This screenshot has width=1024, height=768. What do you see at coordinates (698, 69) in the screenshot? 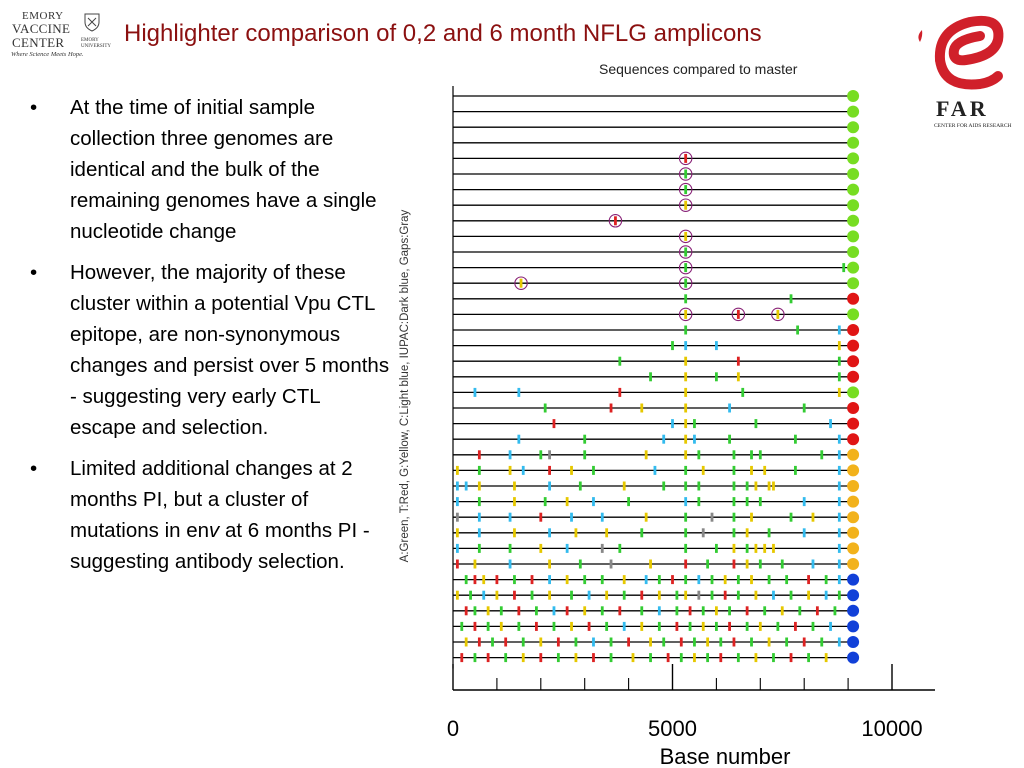
I see `chart-title: Sequences compared to master` at bounding box center [698, 69].